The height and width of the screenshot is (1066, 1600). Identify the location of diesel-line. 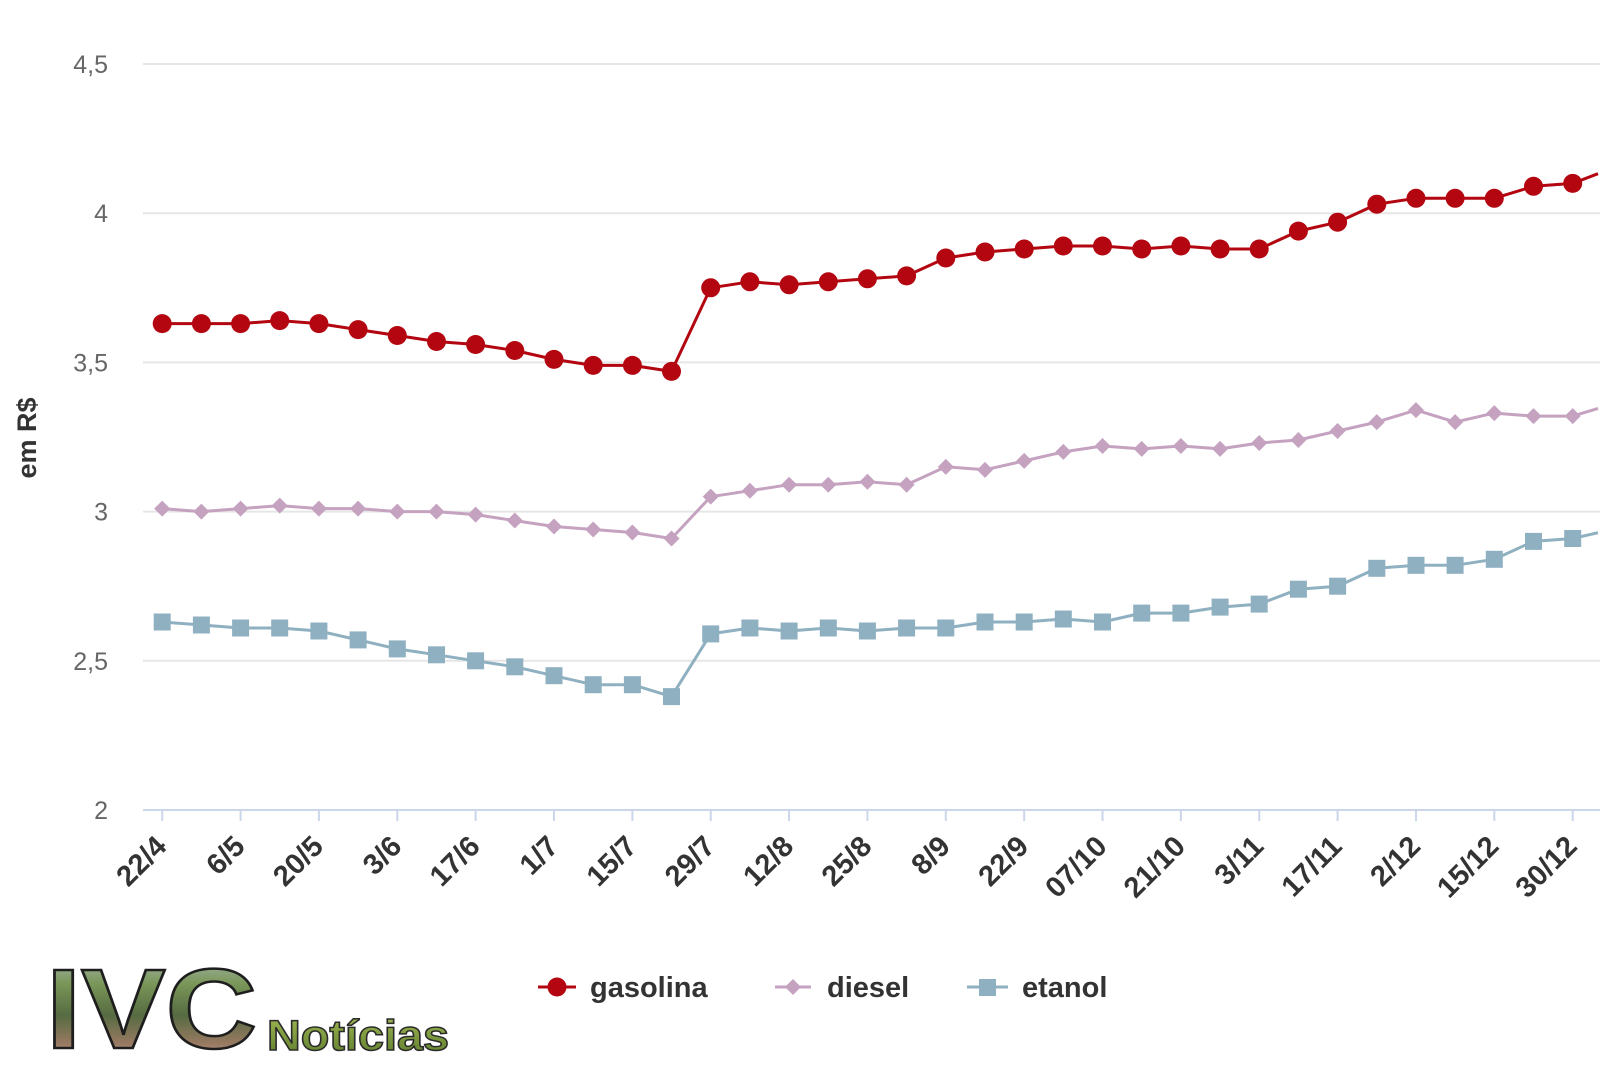
(880, 473).